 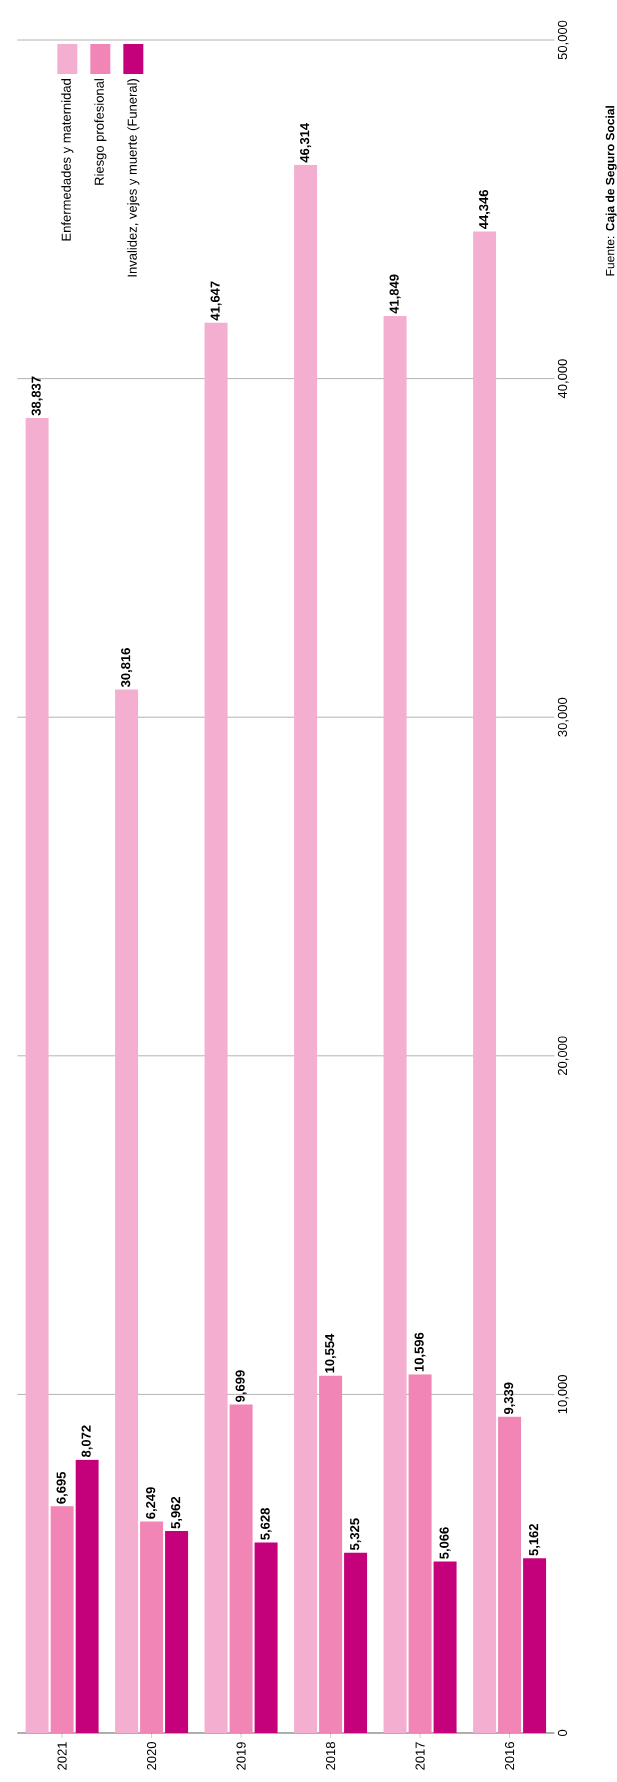 I want to click on data-label: 41,849, so click(x=395, y=294).